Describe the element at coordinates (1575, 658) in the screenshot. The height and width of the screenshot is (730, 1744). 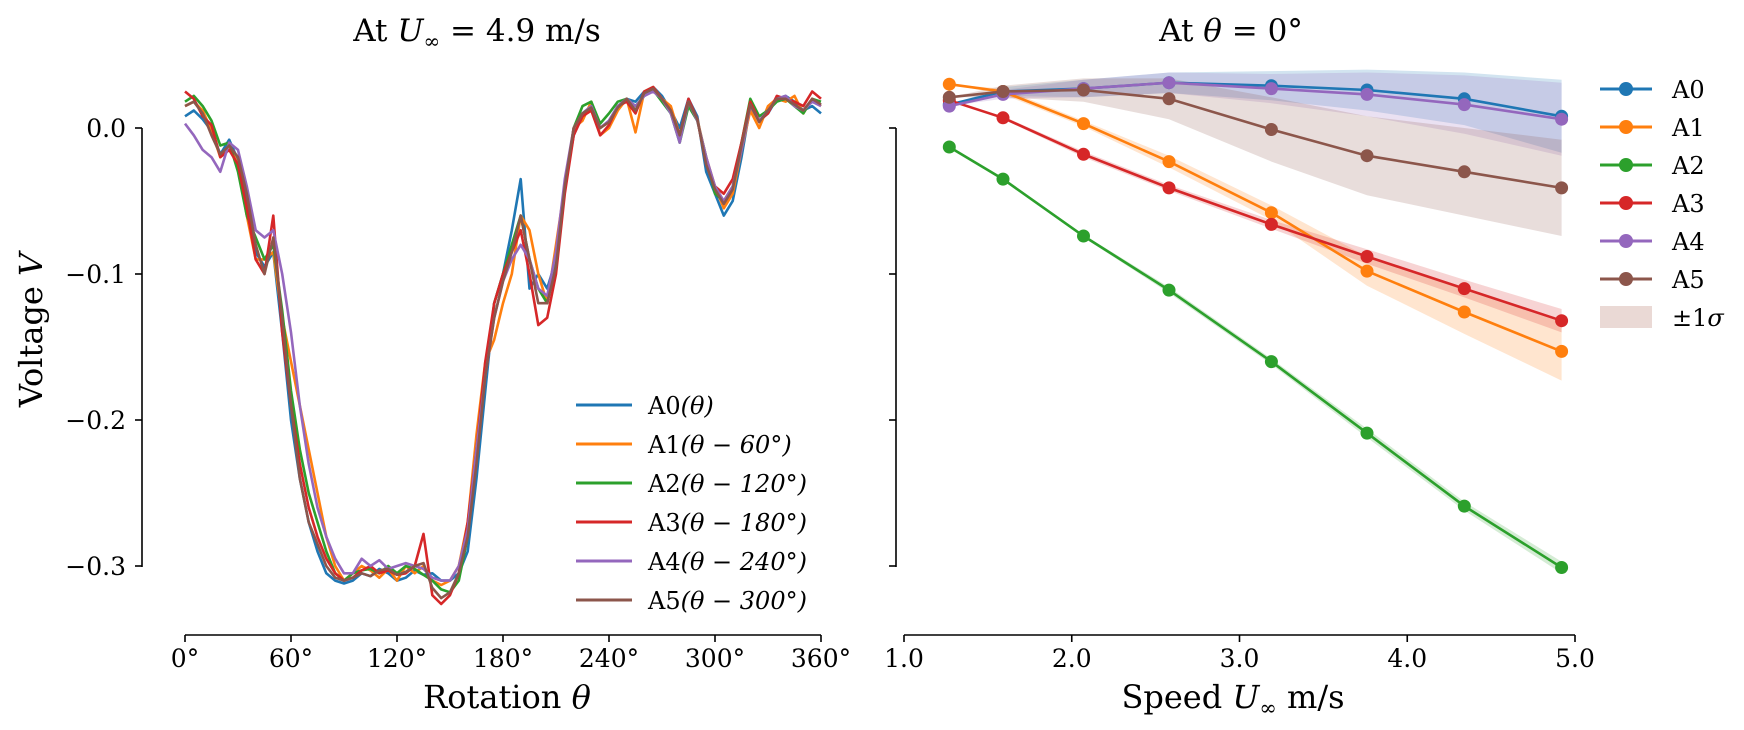
I see `right-x-tick-label: 5.0` at that location.